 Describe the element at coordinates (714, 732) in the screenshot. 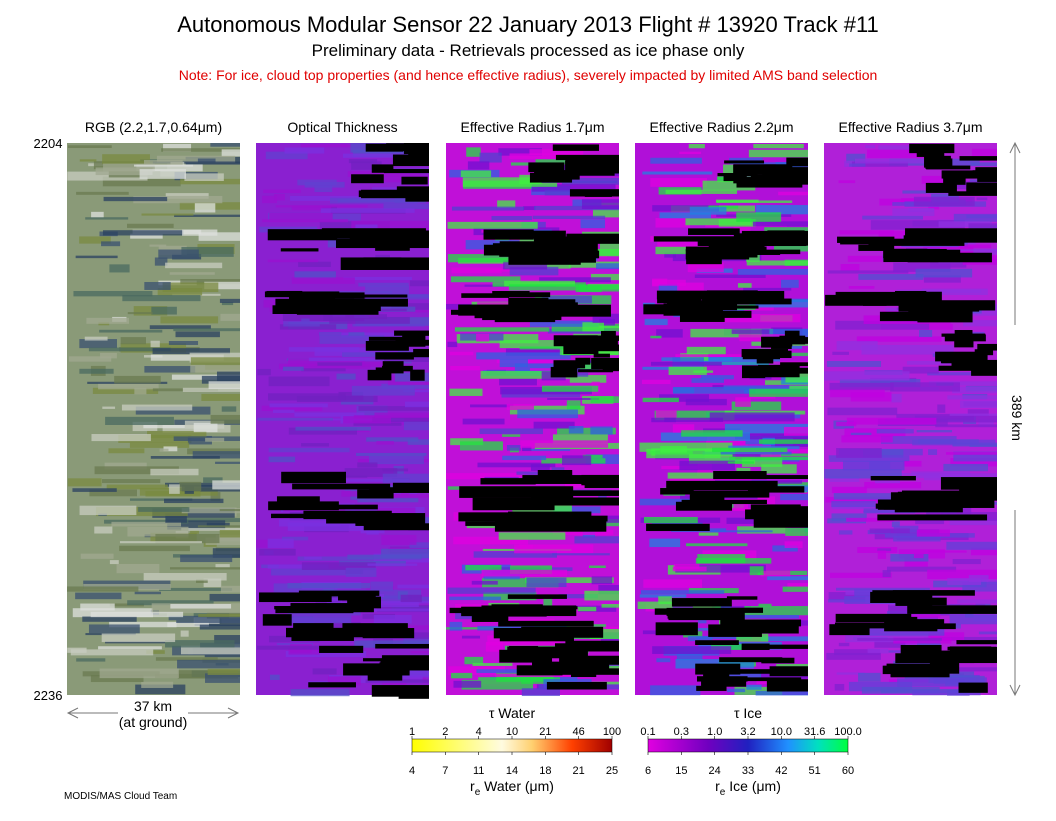

I see `colorbar-tick-label: 1.0` at that location.